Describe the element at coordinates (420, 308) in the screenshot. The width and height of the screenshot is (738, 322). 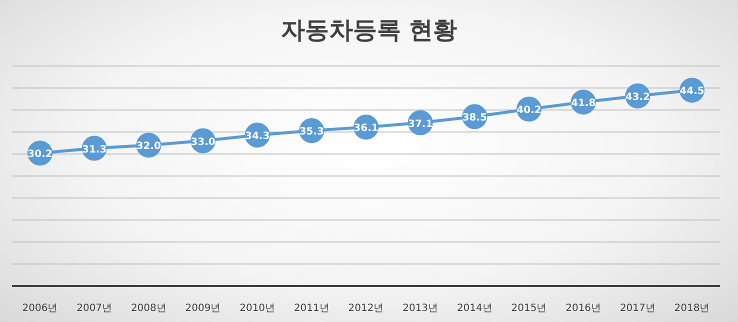
I see `x-tick-label: 2013년` at that location.